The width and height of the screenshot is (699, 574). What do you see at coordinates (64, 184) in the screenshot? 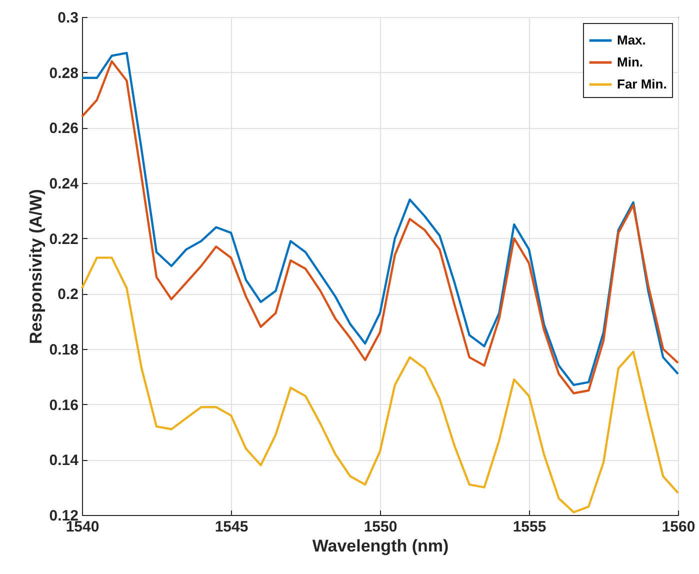
I see `y-tick-label: 0.24` at bounding box center [64, 184].